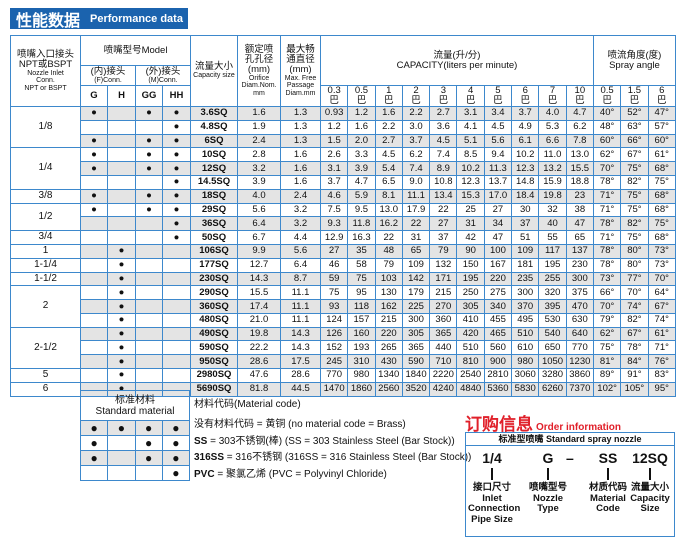 The height and width of the screenshot is (537, 679). What do you see at coordinates (176, 96) in the screenshot?
I see `header-conn-hh: HH` at bounding box center [176, 96].